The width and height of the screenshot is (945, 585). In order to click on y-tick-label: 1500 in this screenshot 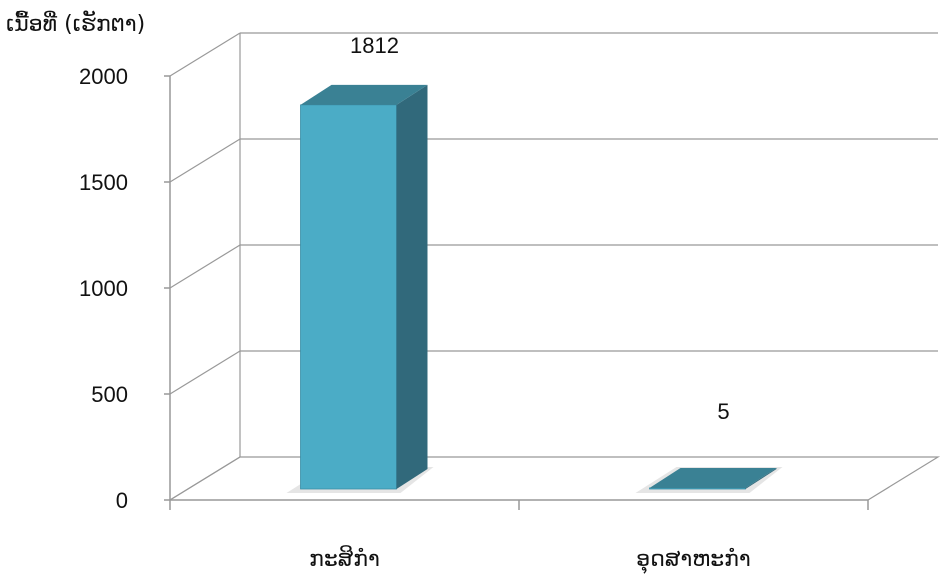, I will do `click(103, 182)`.